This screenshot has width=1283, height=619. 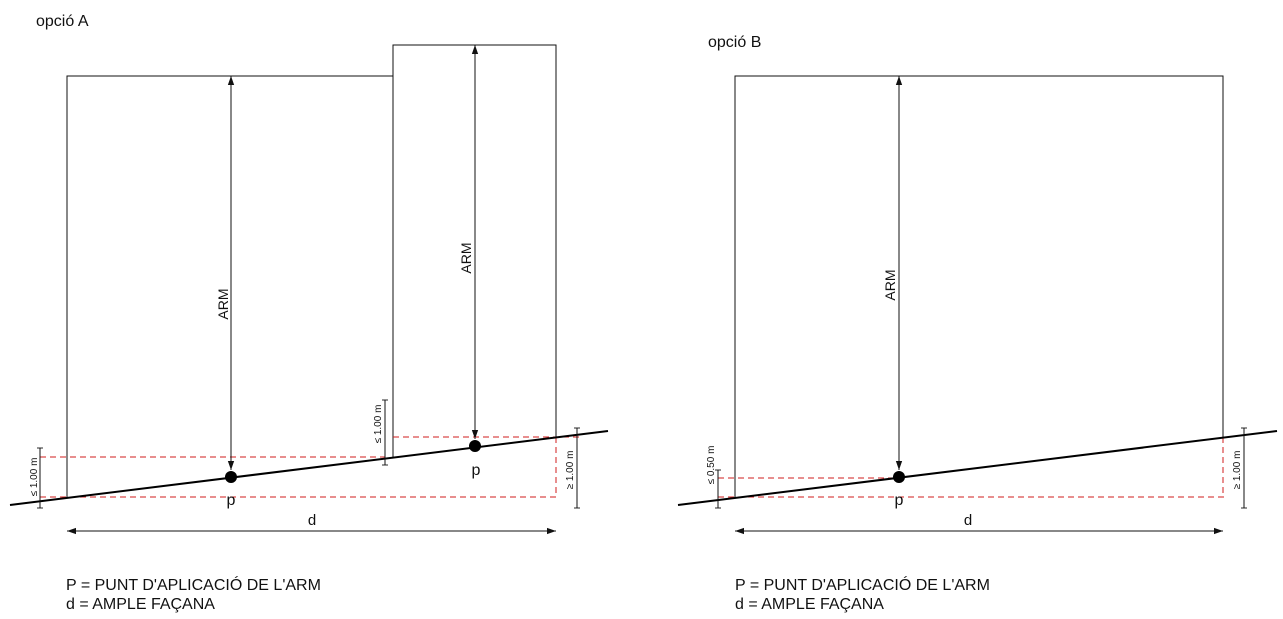 I want to click on option-b-legend-p: P = PUNT D'APLICACIÓ DE L'ARM, so click(x=862, y=584).